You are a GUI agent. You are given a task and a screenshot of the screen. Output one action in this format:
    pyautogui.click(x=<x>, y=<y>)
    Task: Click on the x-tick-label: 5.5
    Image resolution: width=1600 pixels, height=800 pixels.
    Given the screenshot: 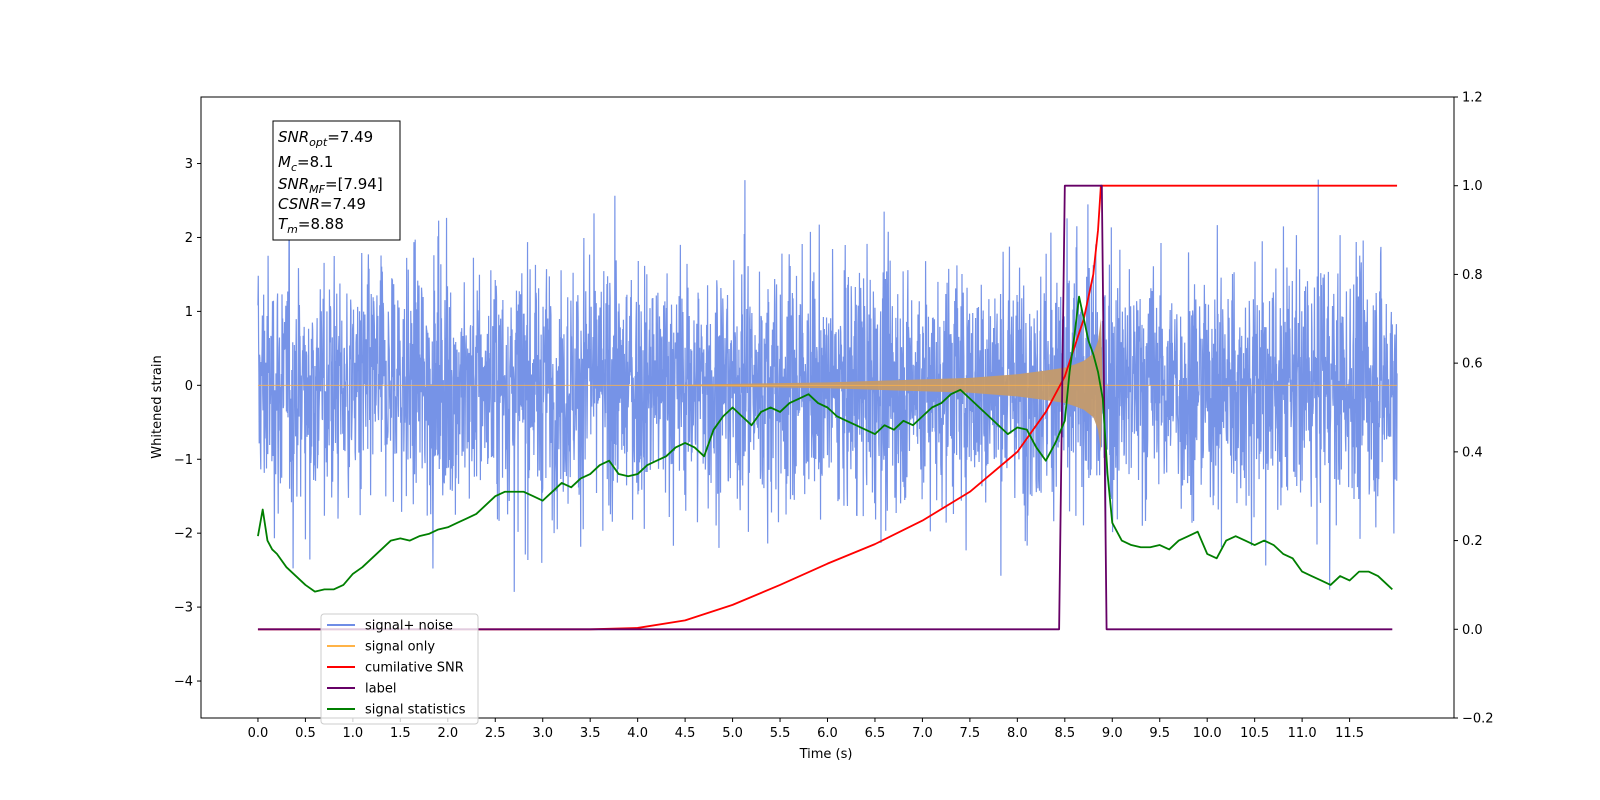 What is the action you would take?
    pyautogui.click(x=780, y=733)
    